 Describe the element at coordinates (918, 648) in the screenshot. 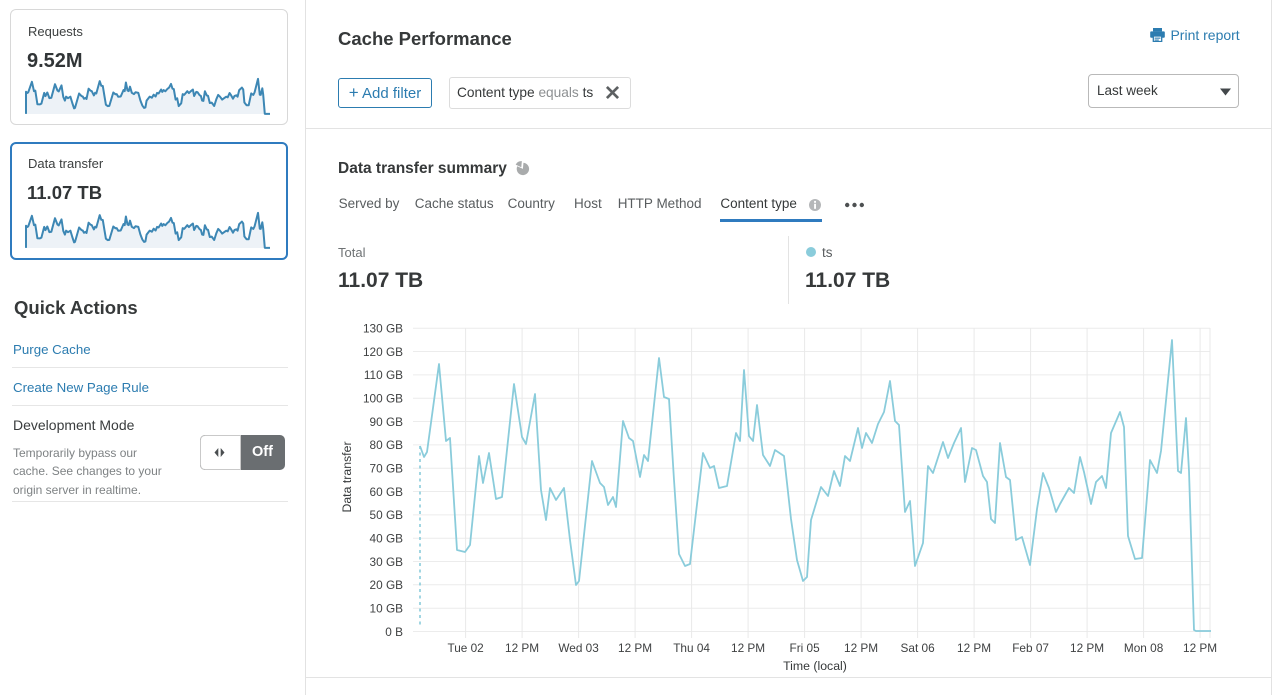

I see `svg-text: Sat 06` at that location.